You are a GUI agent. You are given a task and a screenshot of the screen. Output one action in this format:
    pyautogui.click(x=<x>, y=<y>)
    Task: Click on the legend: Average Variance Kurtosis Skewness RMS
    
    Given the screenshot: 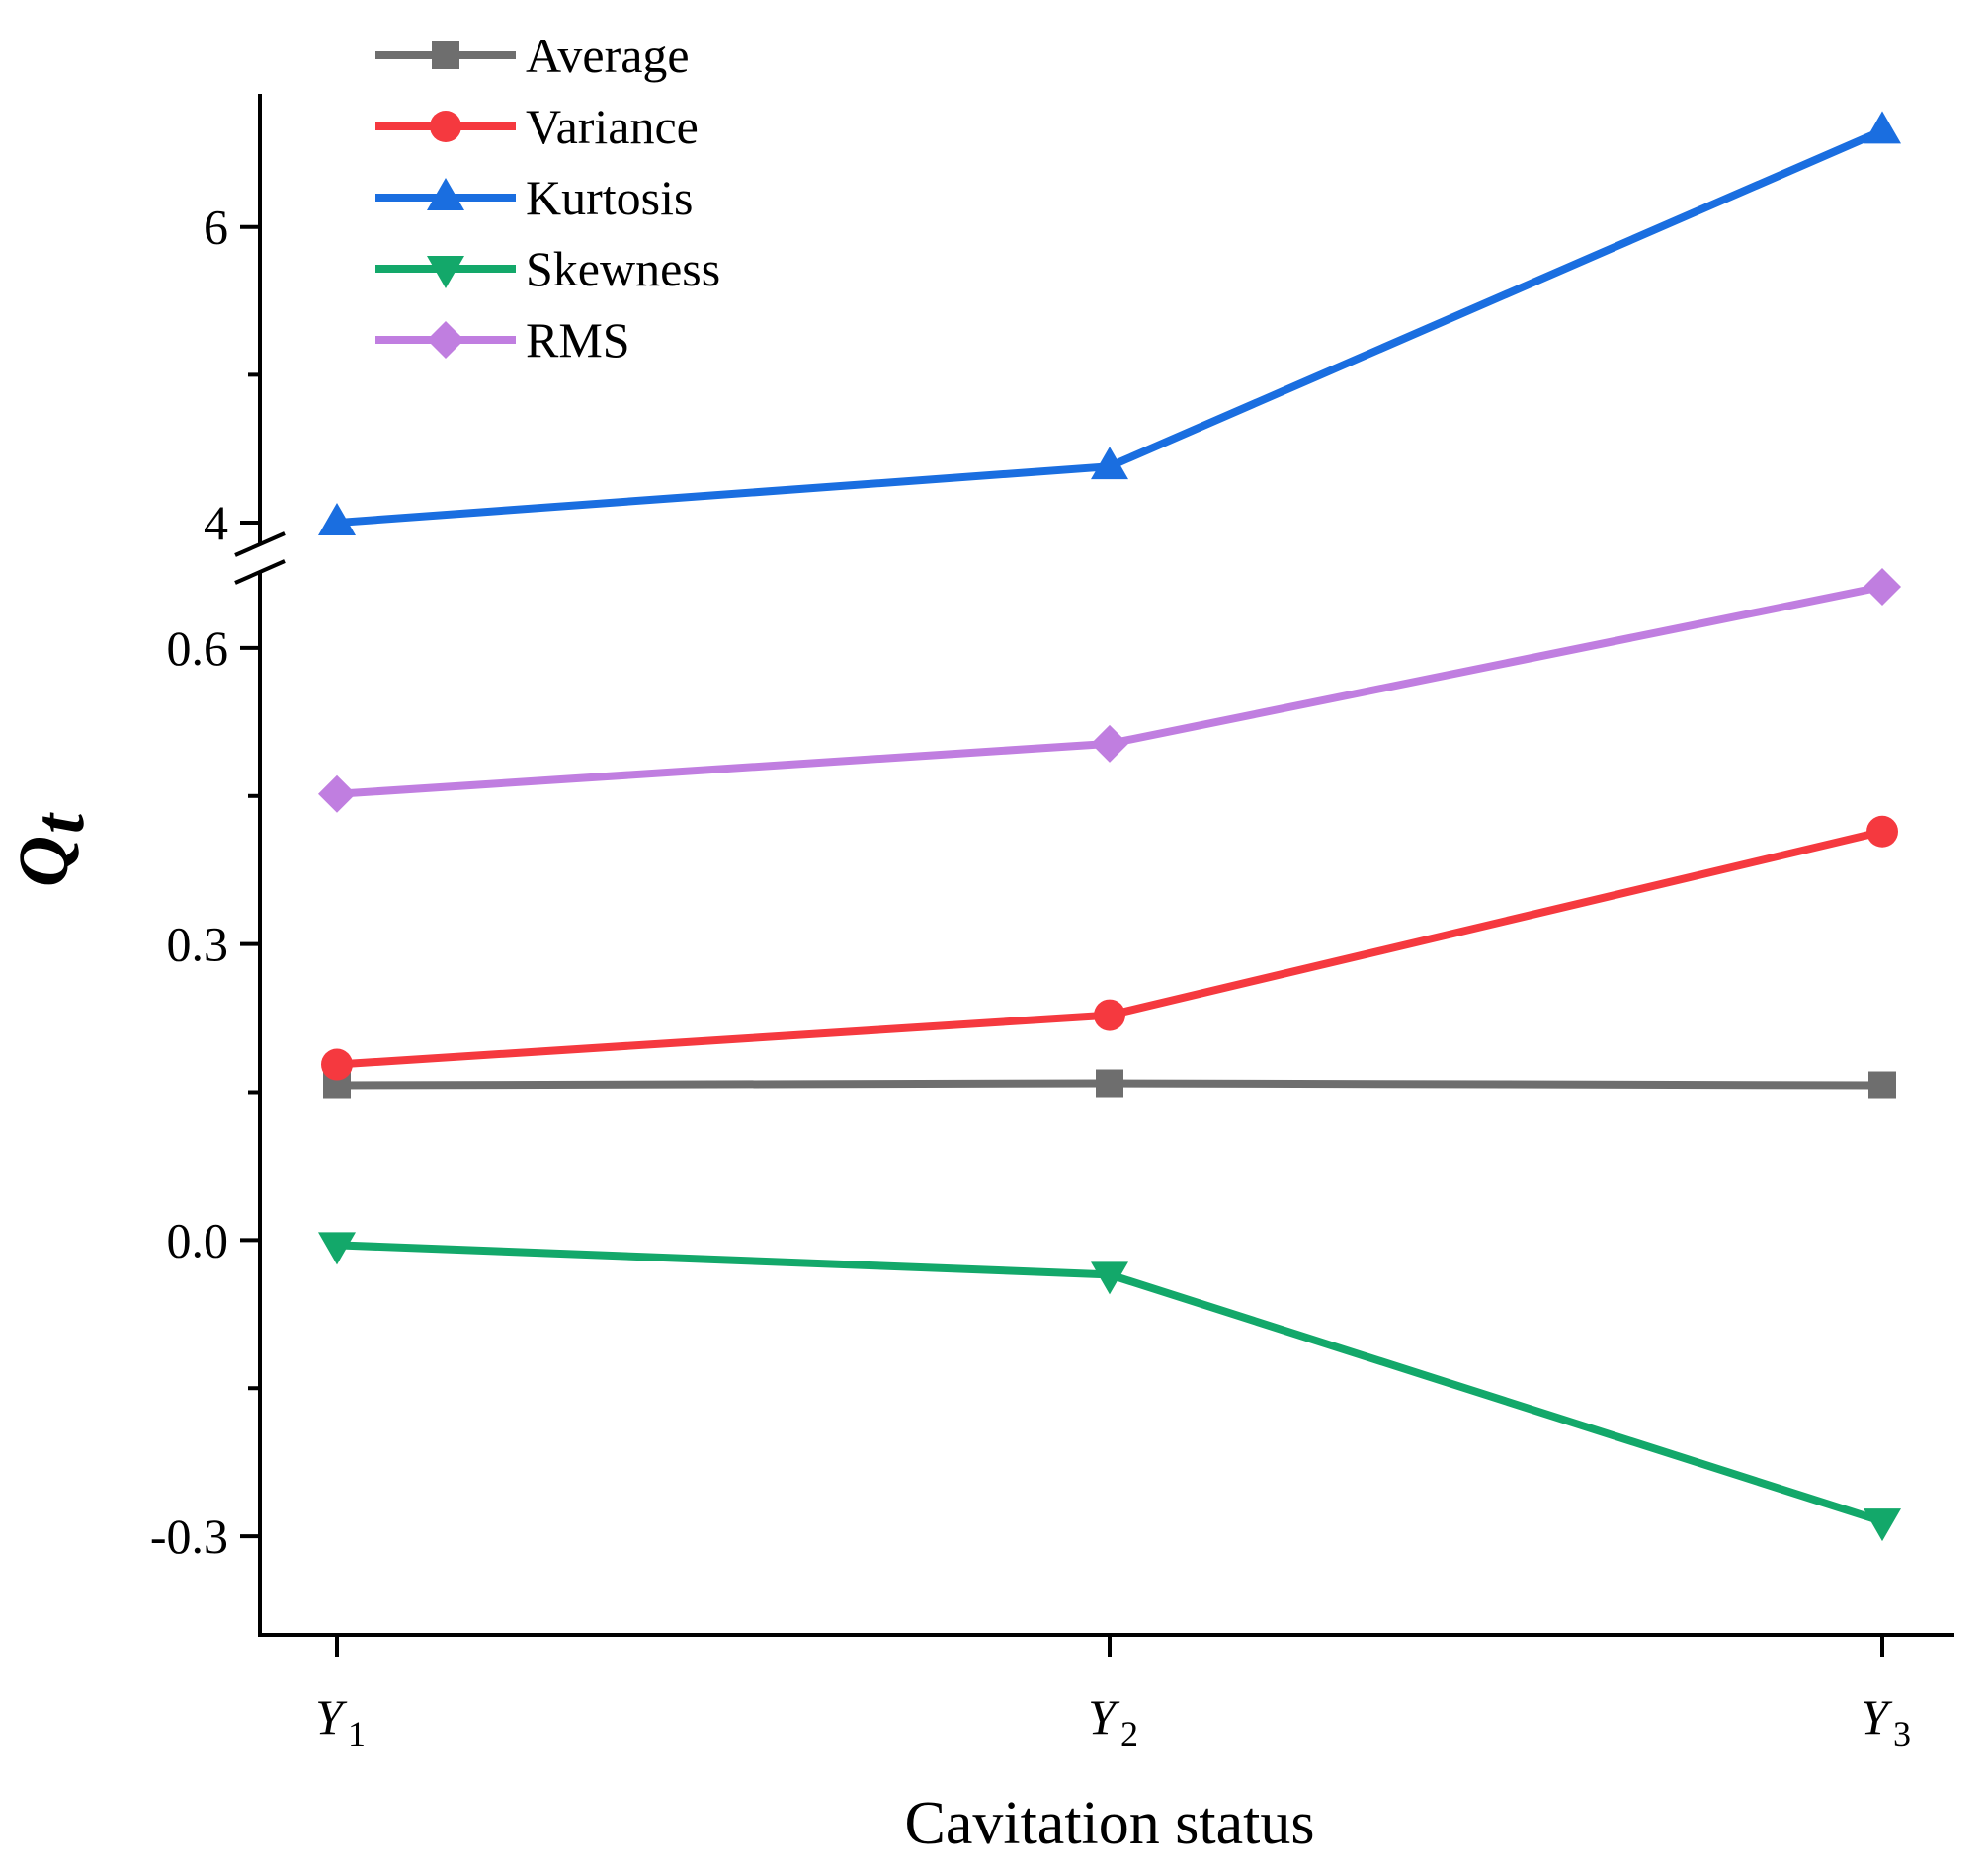 What is the action you would take?
    pyautogui.click(x=547, y=198)
    